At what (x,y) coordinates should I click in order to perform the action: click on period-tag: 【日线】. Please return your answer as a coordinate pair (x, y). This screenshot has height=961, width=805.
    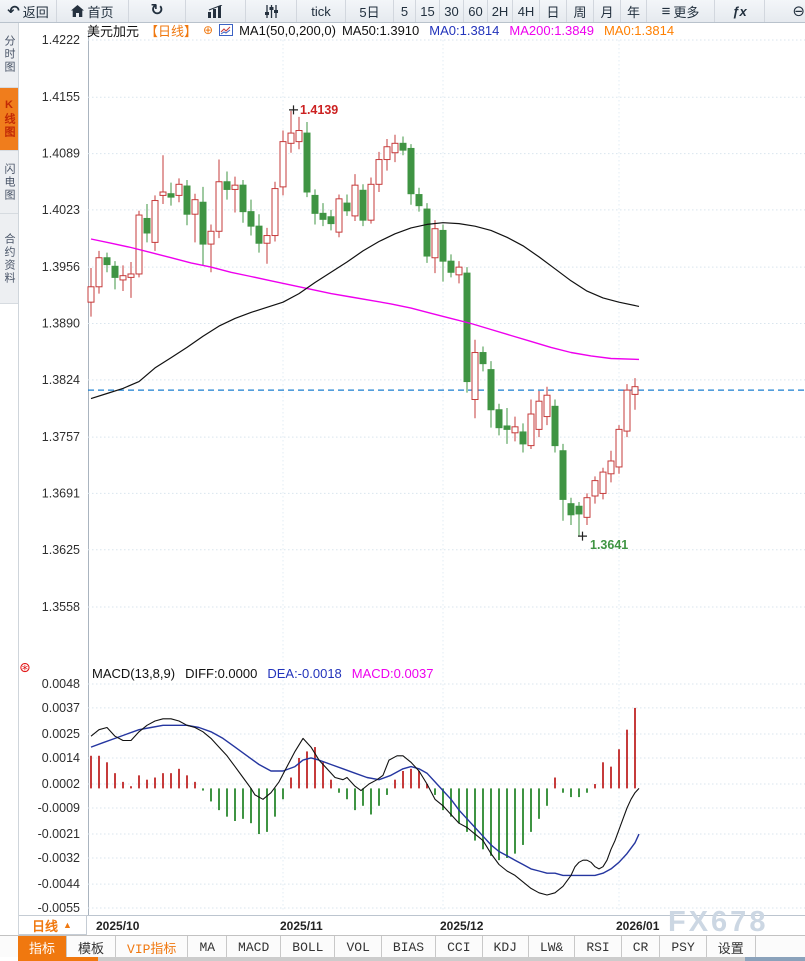
    Looking at the image, I should click on (171, 31).